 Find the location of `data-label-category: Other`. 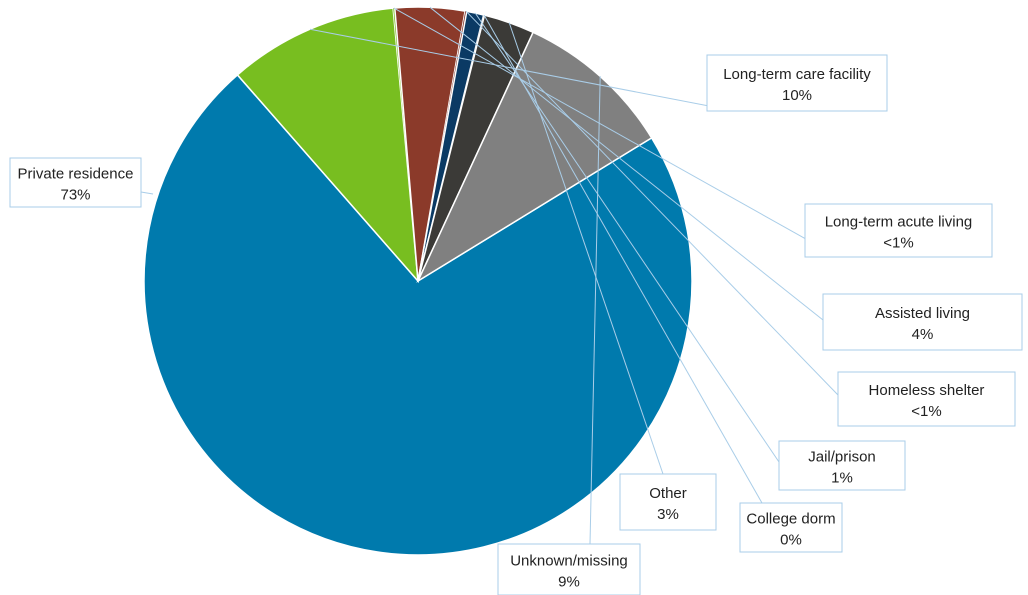

data-label-category: Other is located at coordinates (668, 493).